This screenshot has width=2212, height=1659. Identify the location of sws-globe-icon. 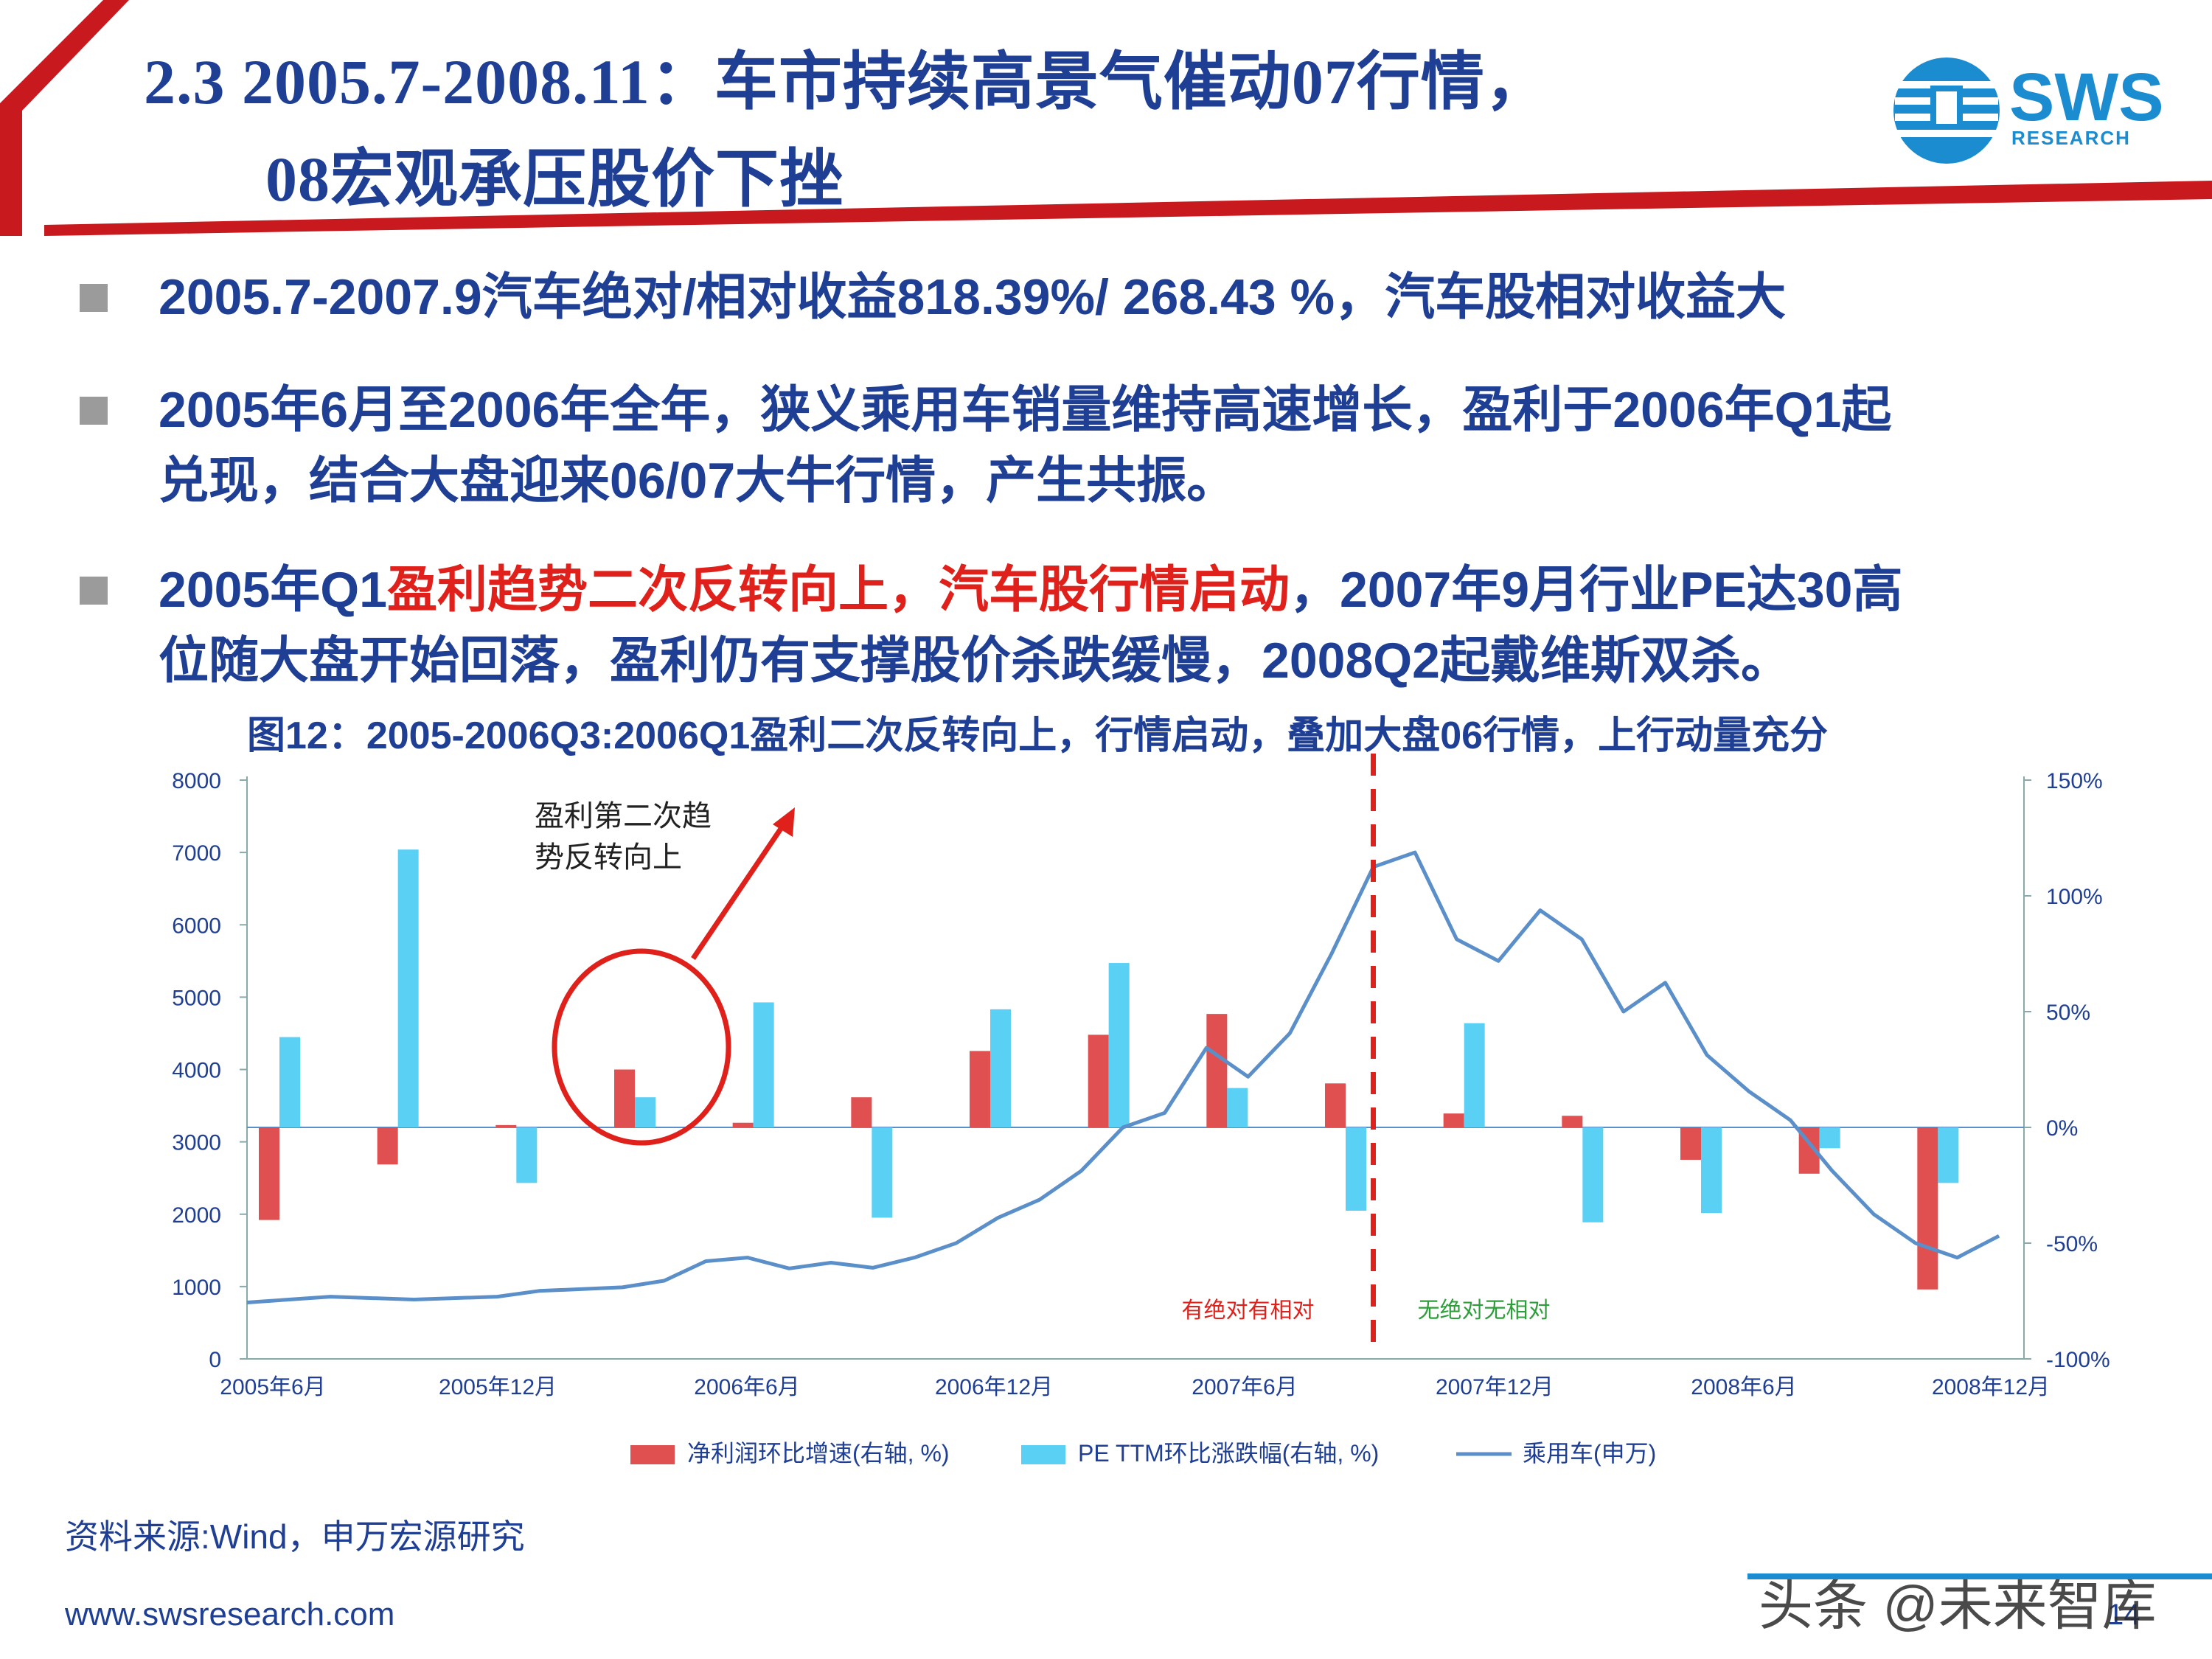
(1946, 111).